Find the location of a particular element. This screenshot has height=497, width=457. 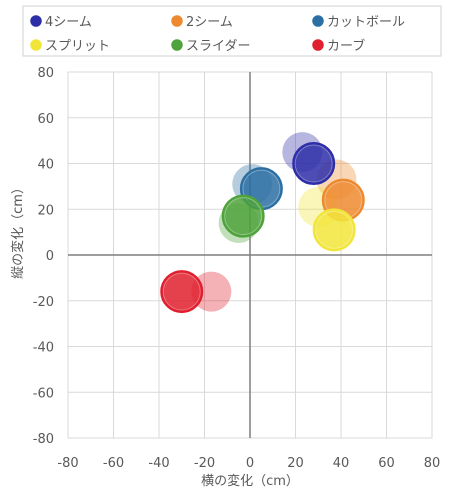

y-tick-label: 20 is located at coordinates (45, 210).